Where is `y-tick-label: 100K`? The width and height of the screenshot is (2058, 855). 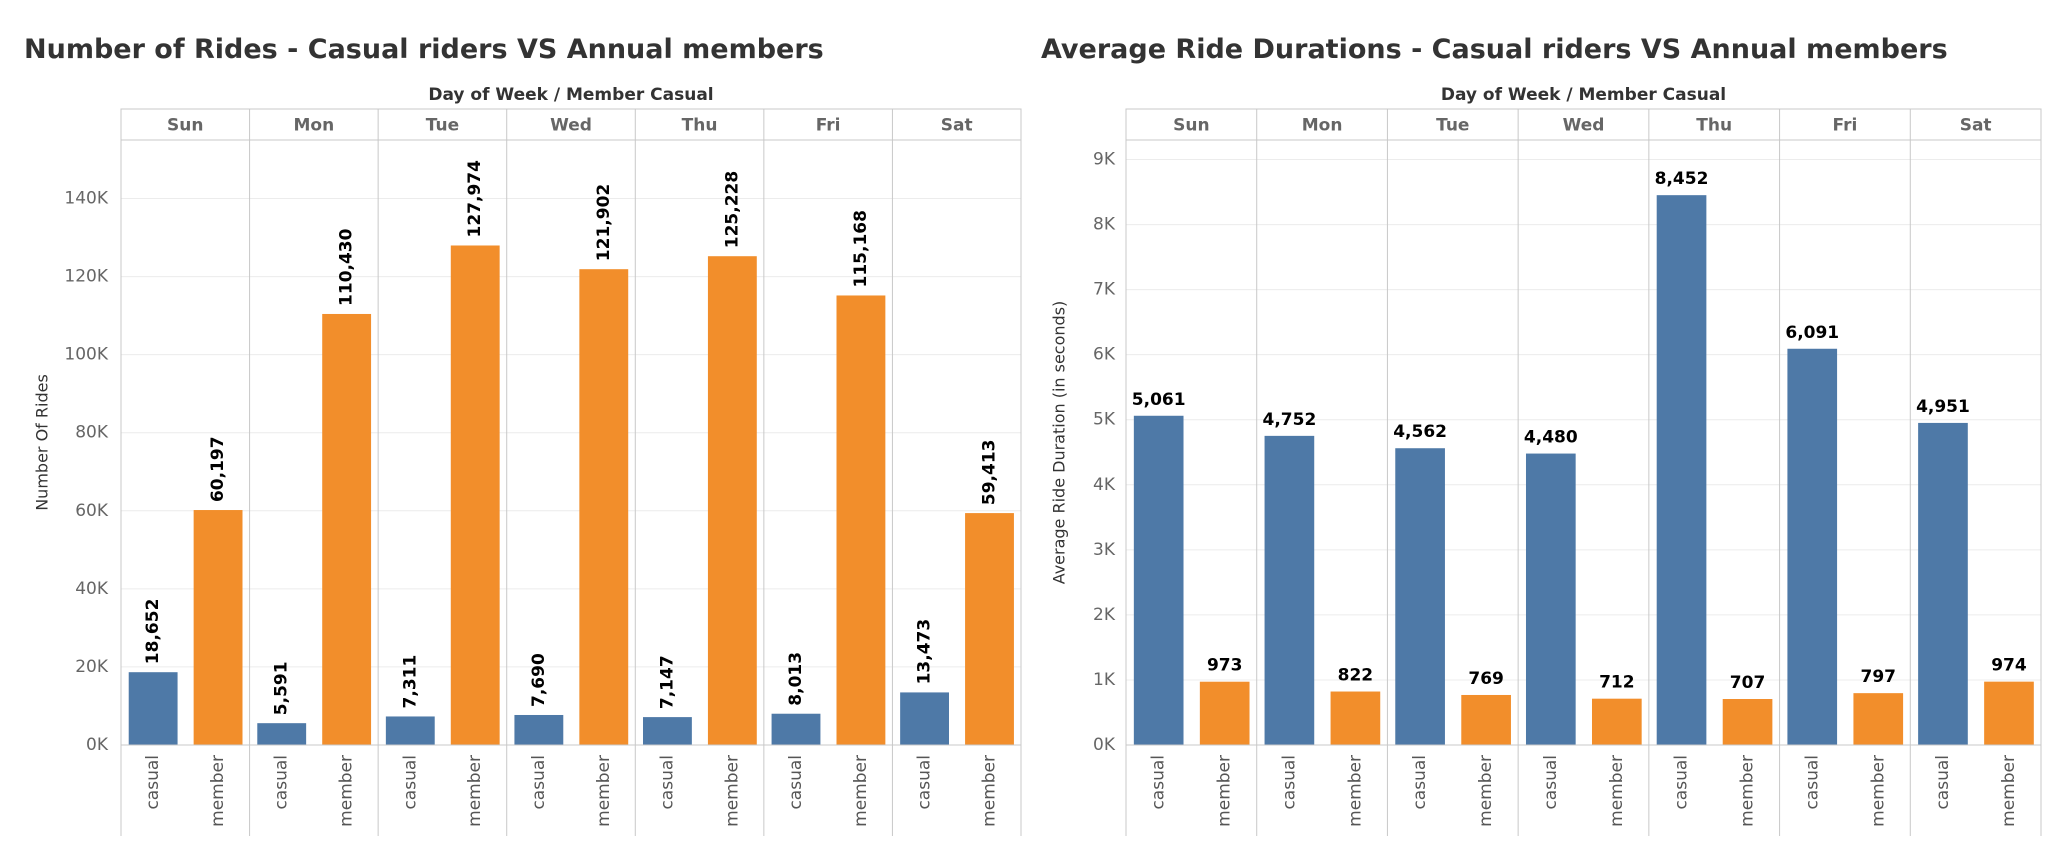
y-tick-label: 100K is located at coordinates (86, 355).